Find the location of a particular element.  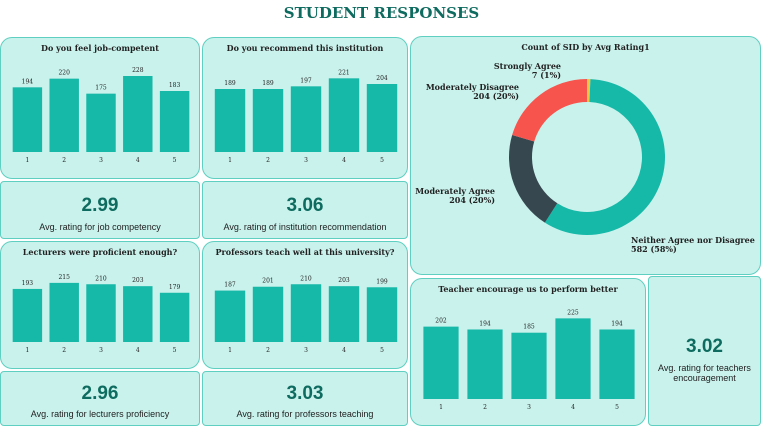

donut-category-label: Moderately Agree is located at coordinates (455, 191).